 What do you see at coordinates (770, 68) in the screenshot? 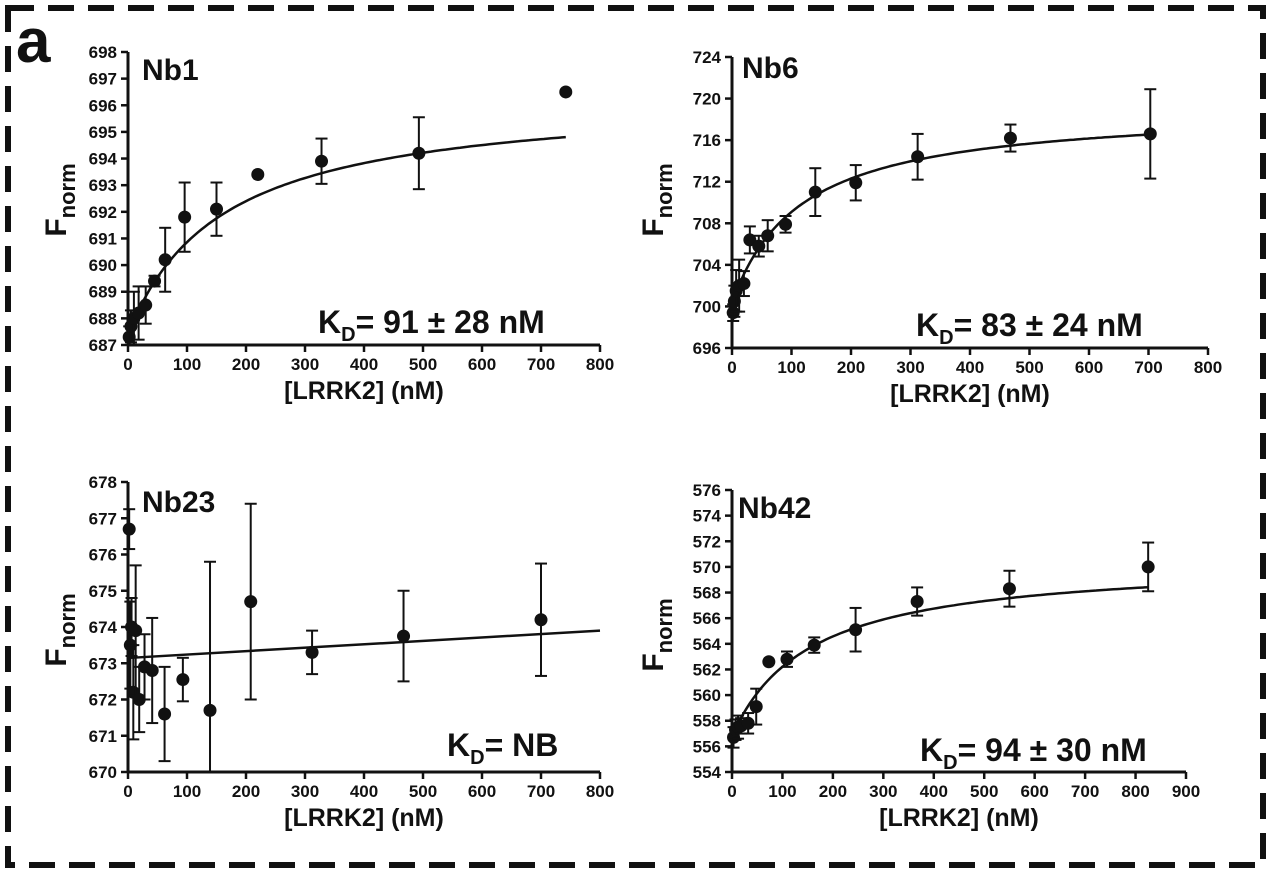
I see `chart-title: Nb6` at bounding box center [770, 68].